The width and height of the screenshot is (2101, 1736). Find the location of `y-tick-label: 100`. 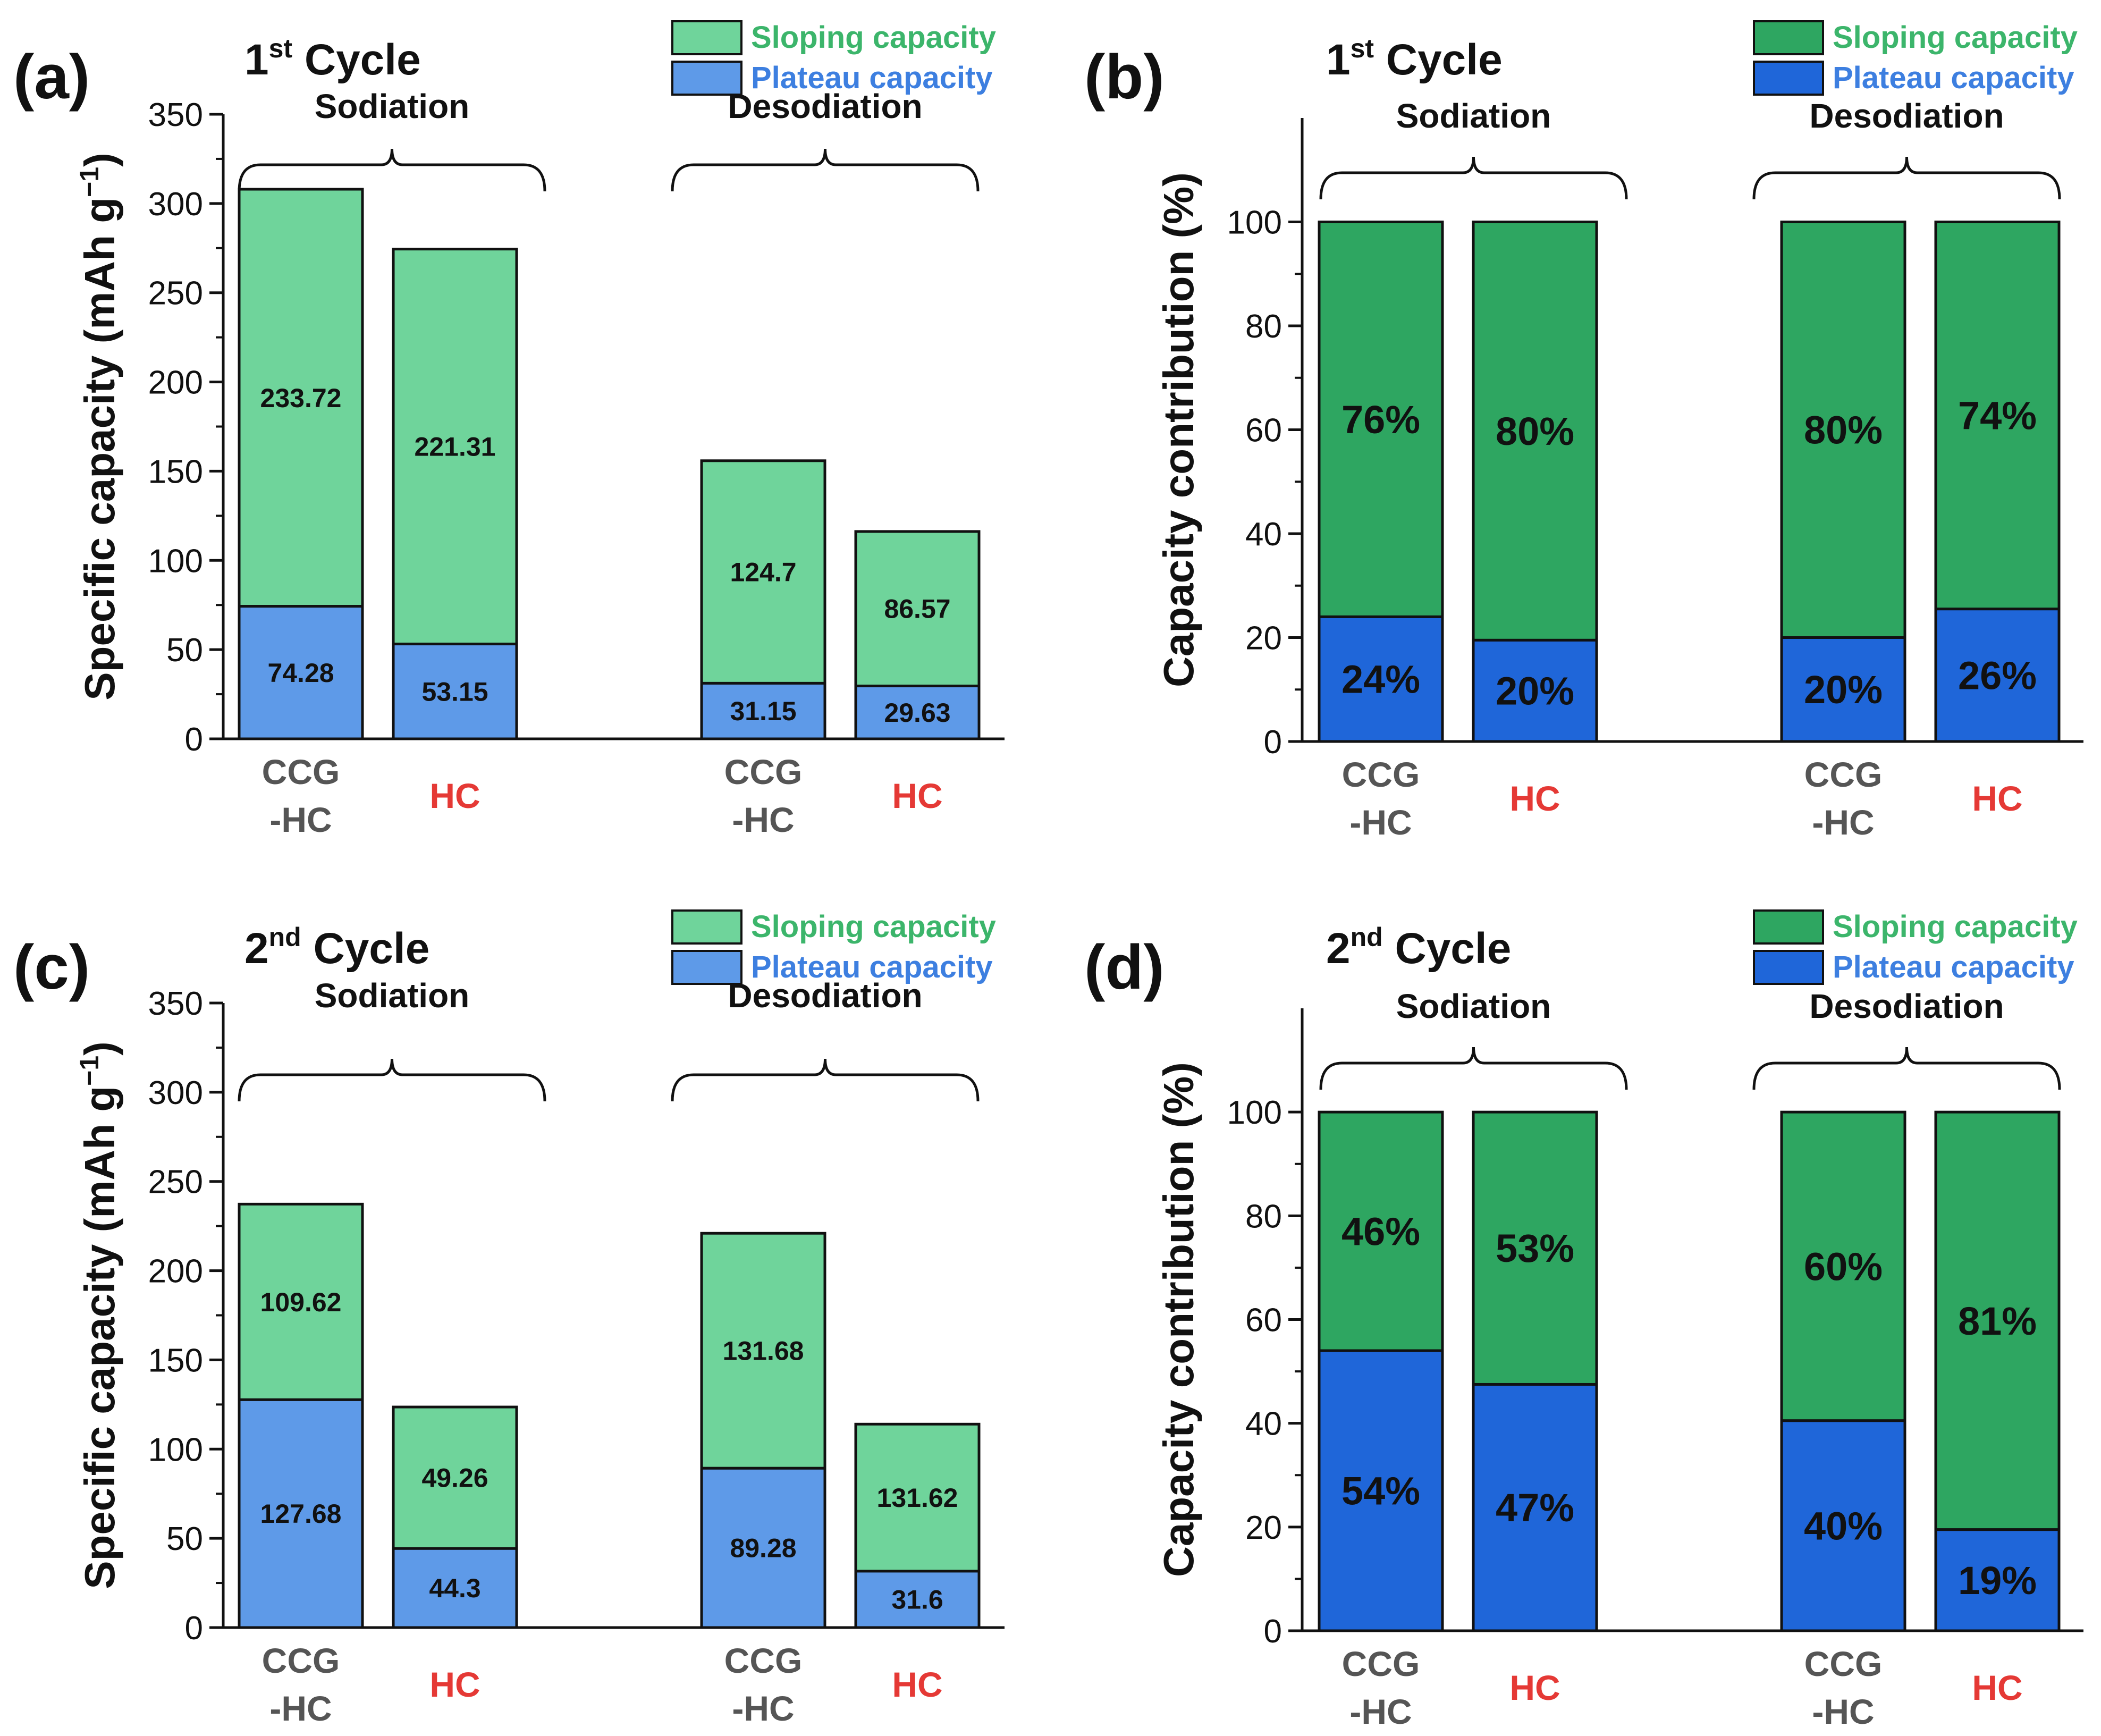

y-tick-label: 100 is located at coordinates (1254, 223).